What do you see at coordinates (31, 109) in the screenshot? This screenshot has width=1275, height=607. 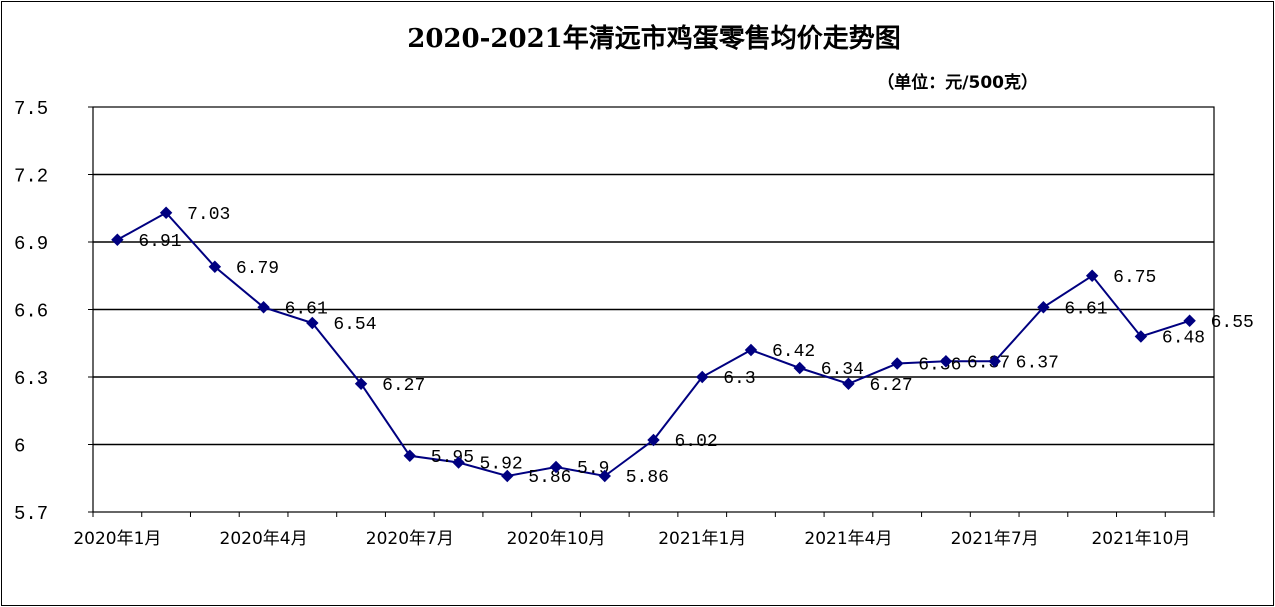 I see `y-tick-label: 7.5` at bounding box center [31, 109].